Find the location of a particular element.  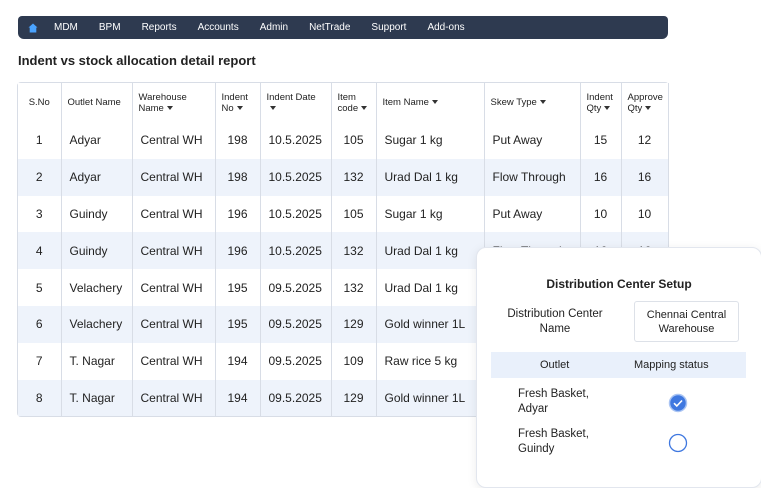

nav-item: Reports is located at coordinates (159, 27).